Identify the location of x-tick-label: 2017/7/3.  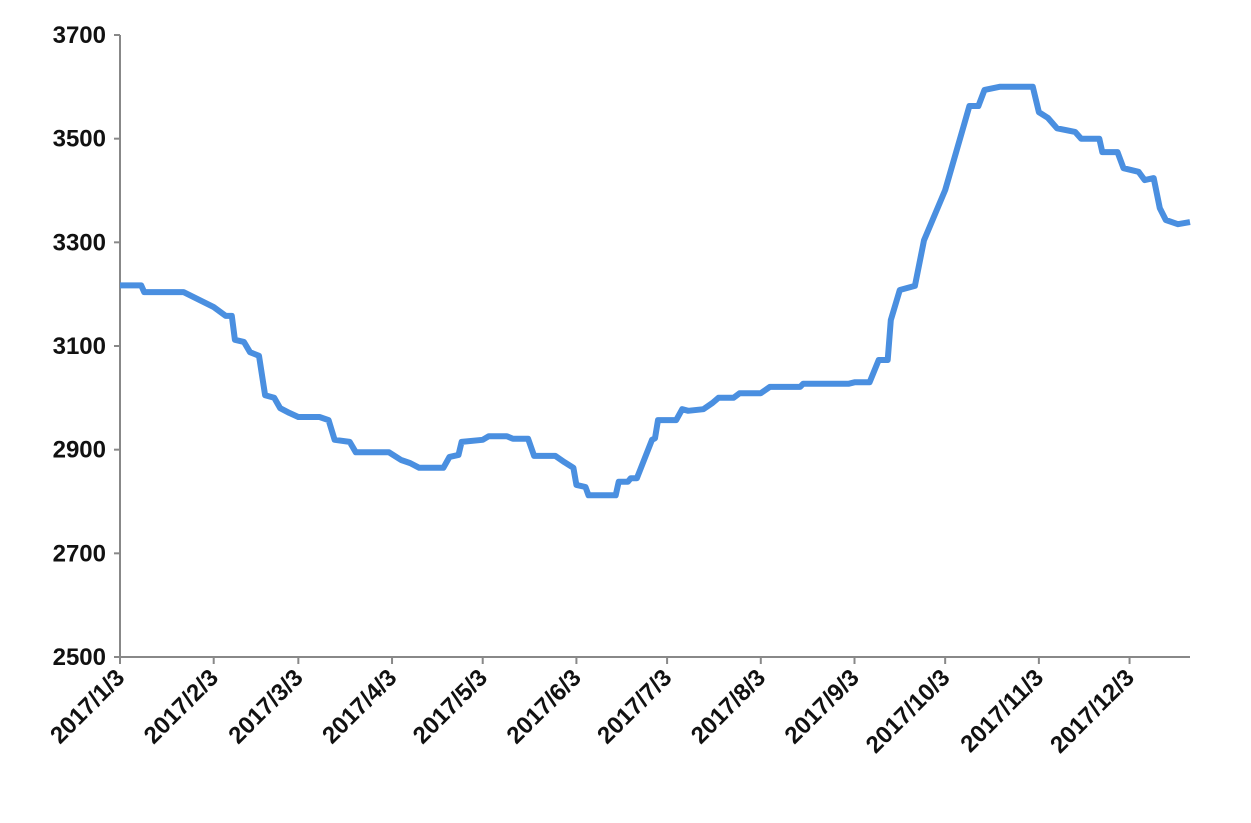
(634, 706).